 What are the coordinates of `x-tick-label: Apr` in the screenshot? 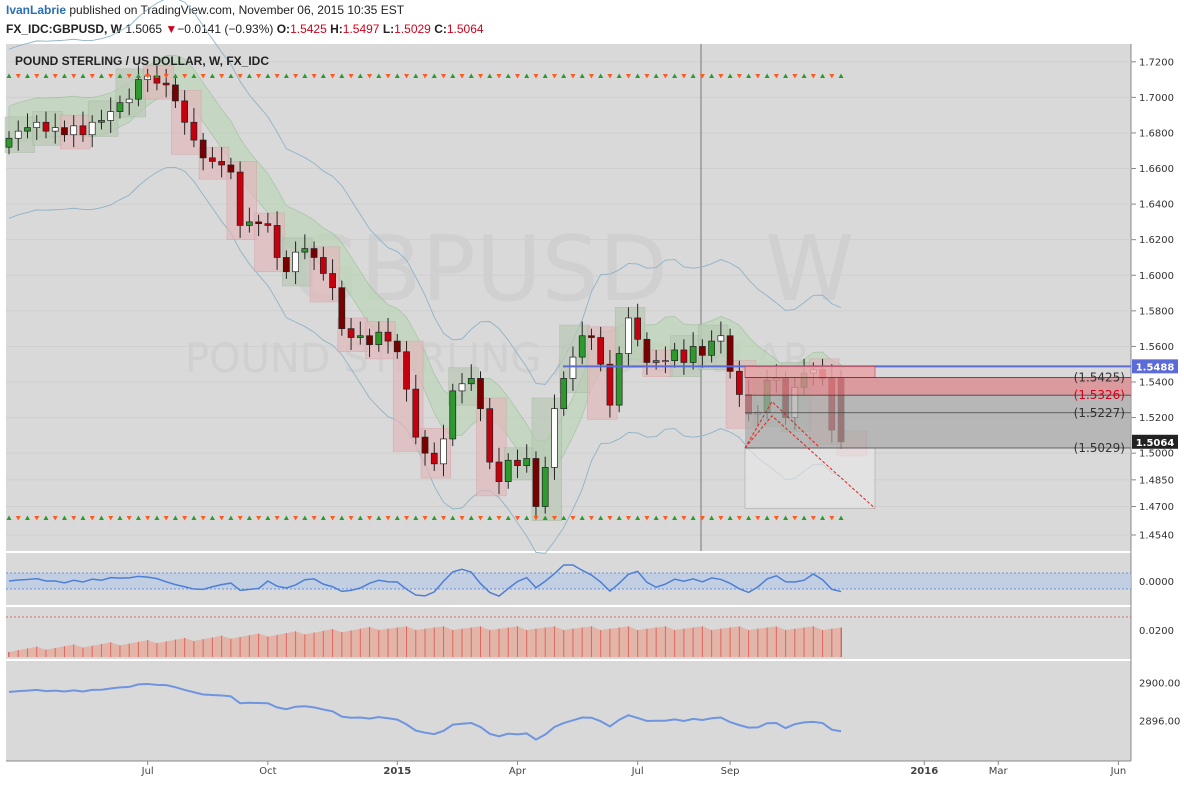 It's located at (518, 771).